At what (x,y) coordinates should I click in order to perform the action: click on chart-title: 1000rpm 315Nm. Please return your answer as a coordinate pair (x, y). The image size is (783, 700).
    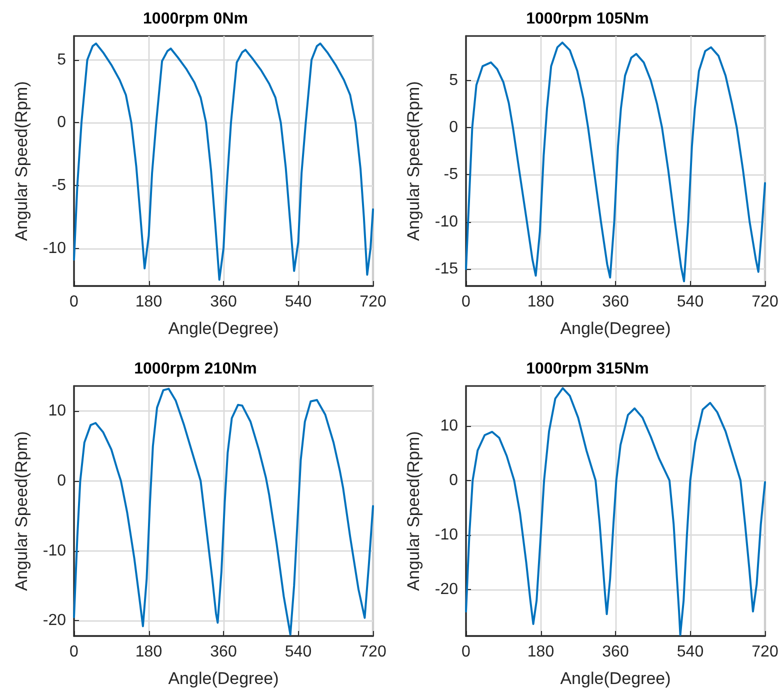
    Looking at the image, I should click on (587, 369).